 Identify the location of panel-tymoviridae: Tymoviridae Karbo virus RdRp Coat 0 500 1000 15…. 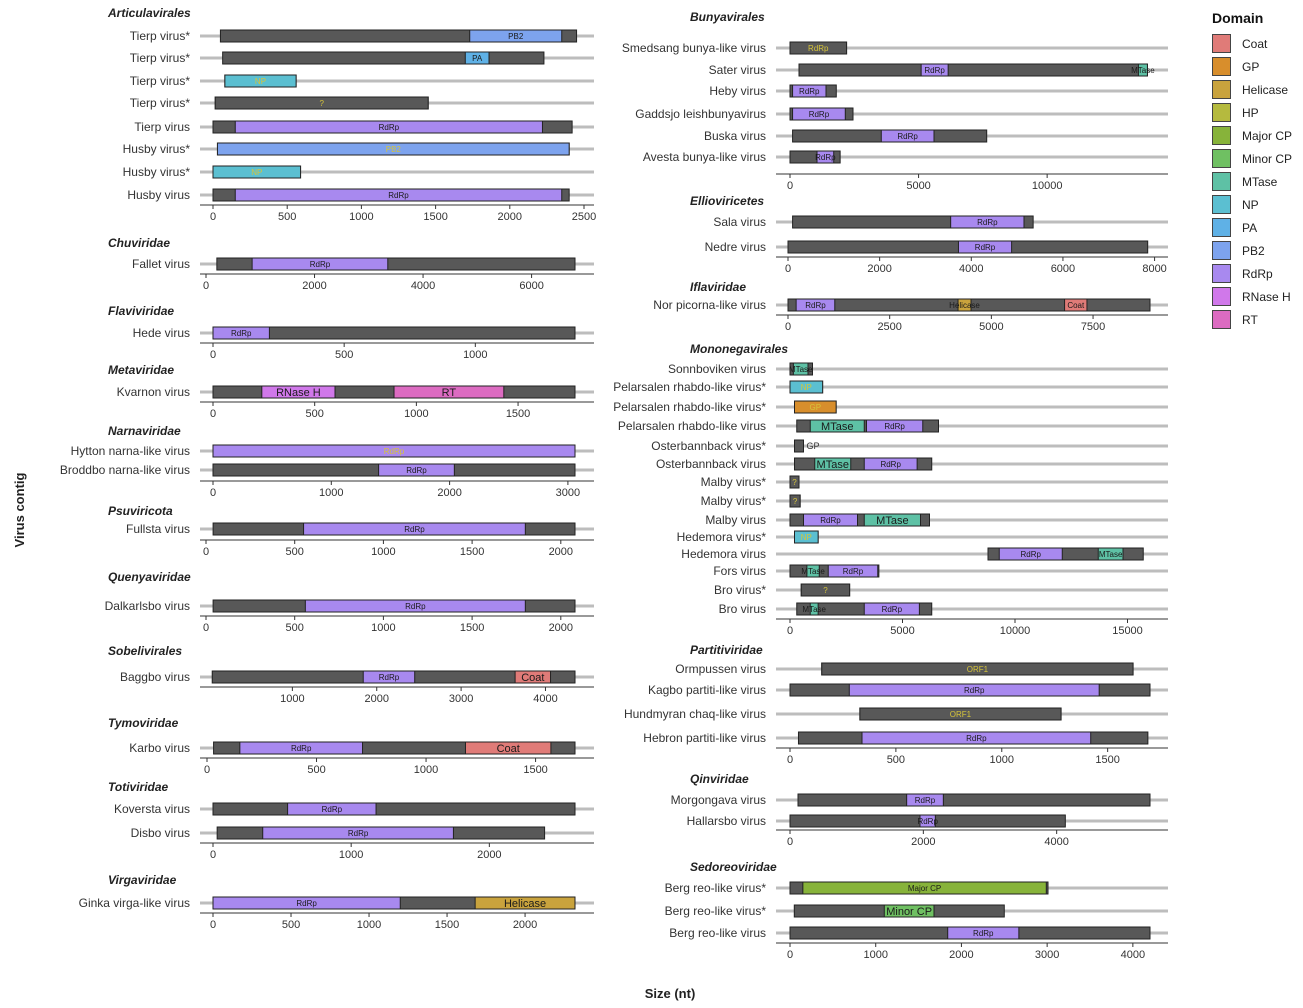
(351, 746).